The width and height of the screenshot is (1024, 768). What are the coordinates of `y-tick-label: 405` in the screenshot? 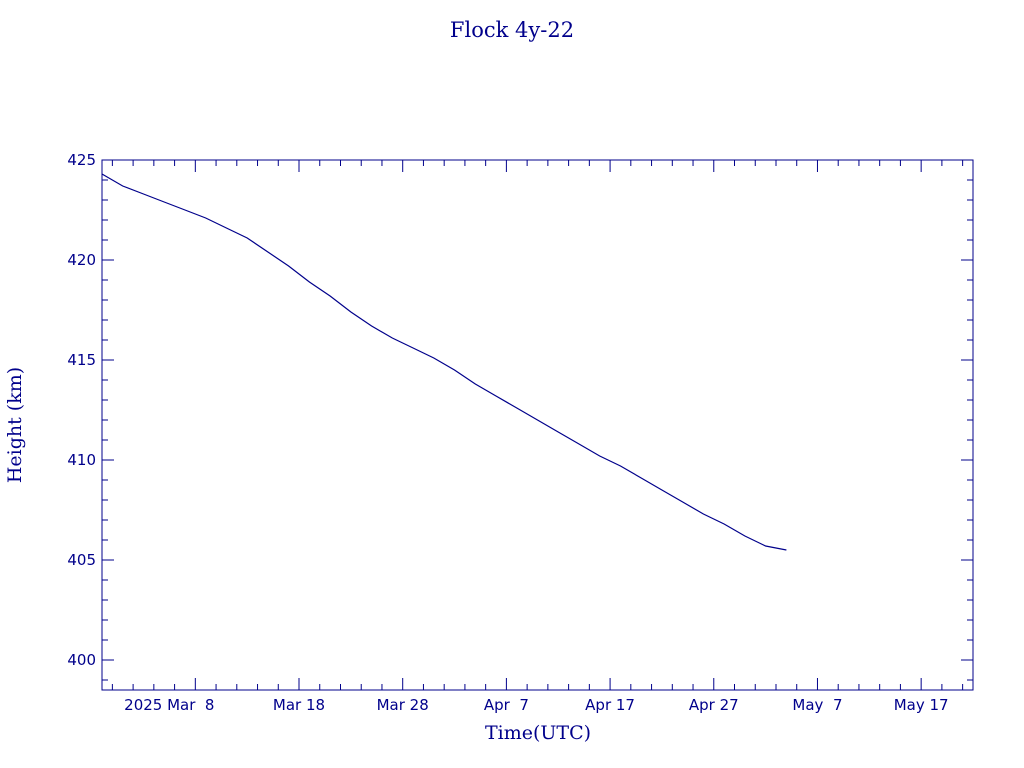 It's located at (81, 560).